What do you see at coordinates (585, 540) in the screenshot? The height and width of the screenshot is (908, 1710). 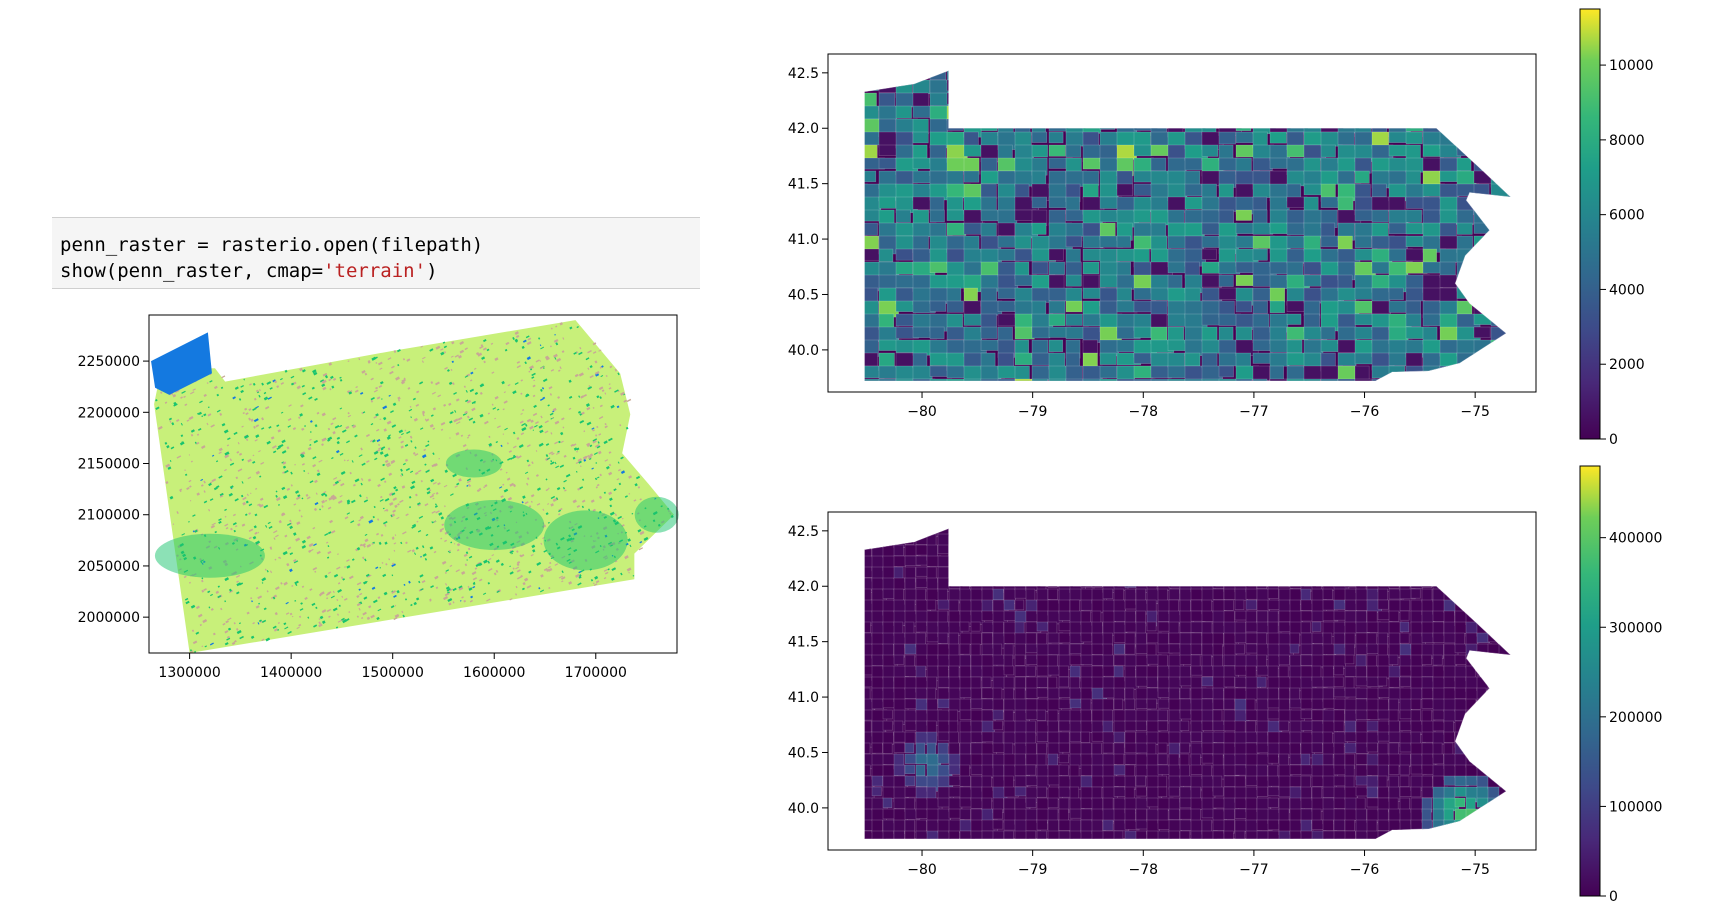 I see `lowland-region` at bounding box center [585, 540].